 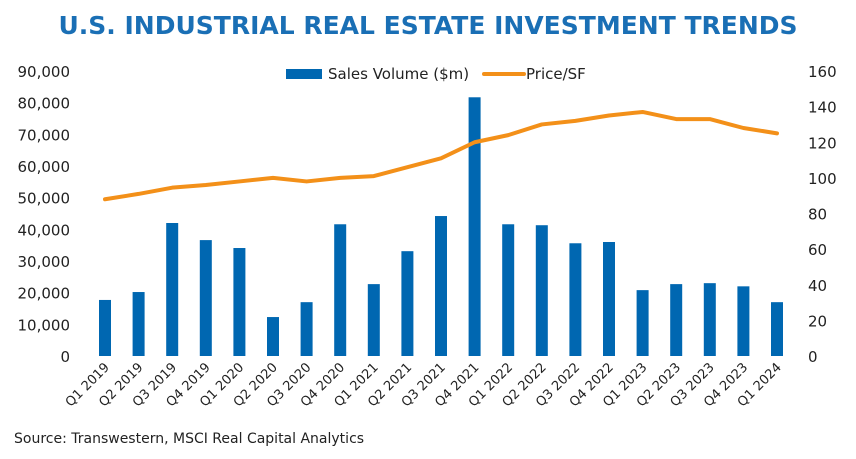 What do you see at coordinates (817, 286) in the screenshot?
I see `right-axis-tick: 40` at bounding box center [817, 286].